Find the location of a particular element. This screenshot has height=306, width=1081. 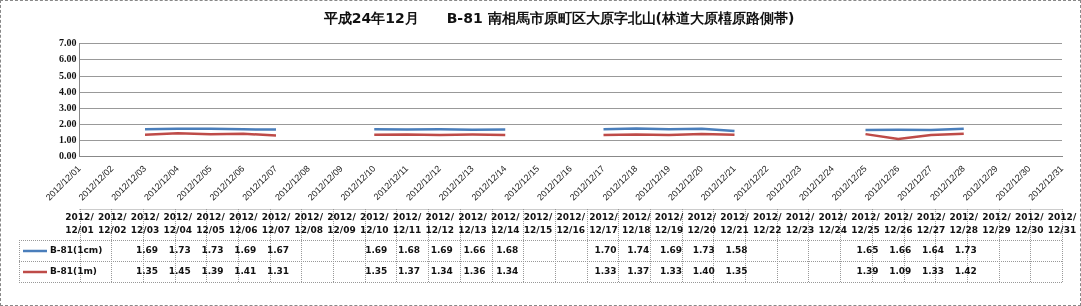

data-label: 1.70 is located at coordinates (605, 250).